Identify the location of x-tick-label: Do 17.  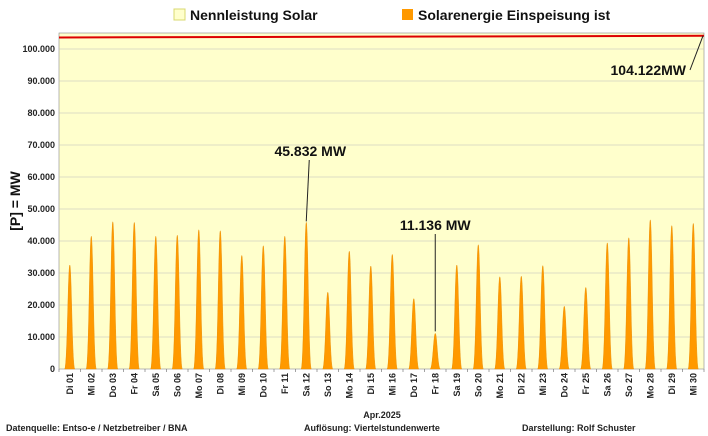
(414, 385).